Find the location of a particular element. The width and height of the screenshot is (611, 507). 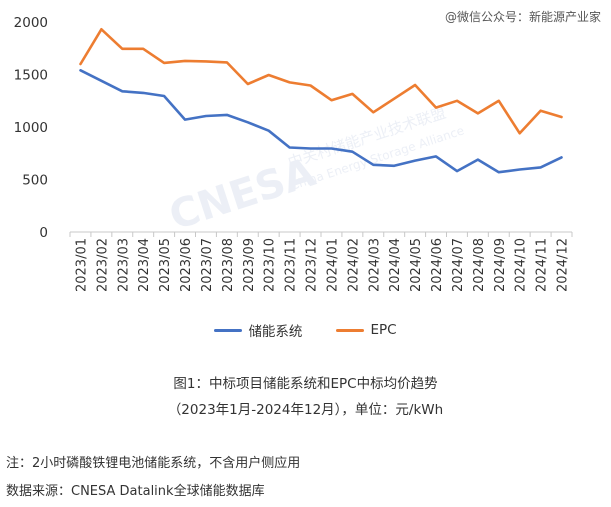

x-tick-label: 2023/07 is located at coordinates (207, 265).